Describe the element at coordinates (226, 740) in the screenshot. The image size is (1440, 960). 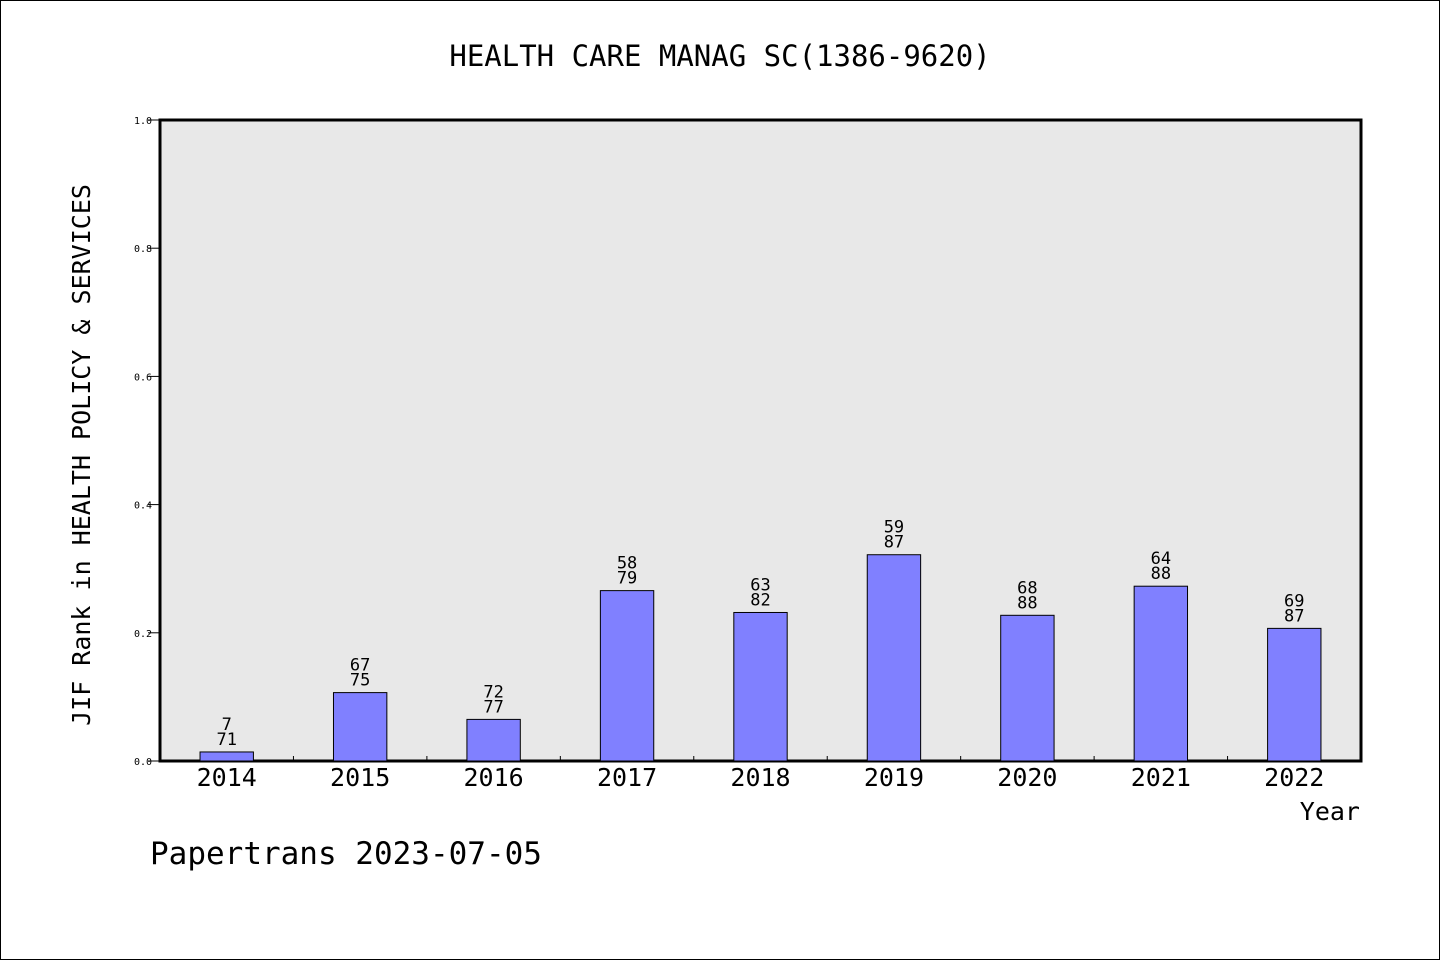
I see `bar-total-label: 71` at that location.